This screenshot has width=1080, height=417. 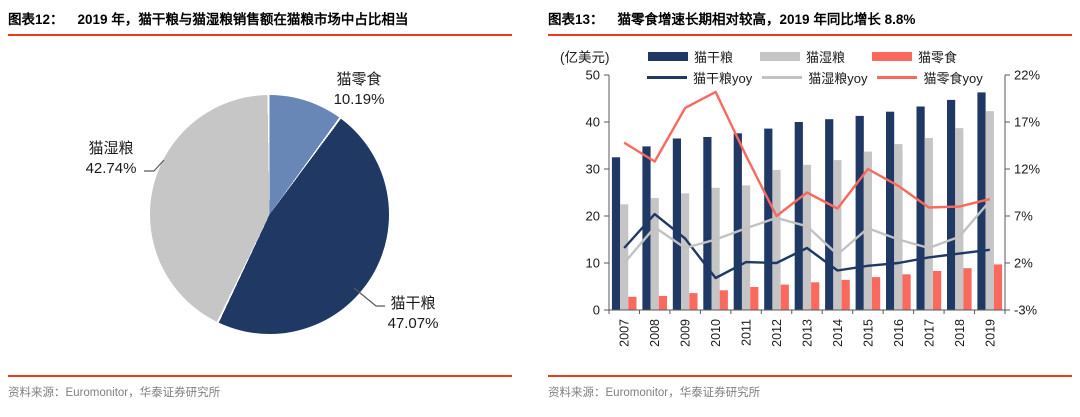 What do you see at coordinates (264, 233) in the screenshot?
I see `pie-leader-lines` at bounding box center [264, 233].